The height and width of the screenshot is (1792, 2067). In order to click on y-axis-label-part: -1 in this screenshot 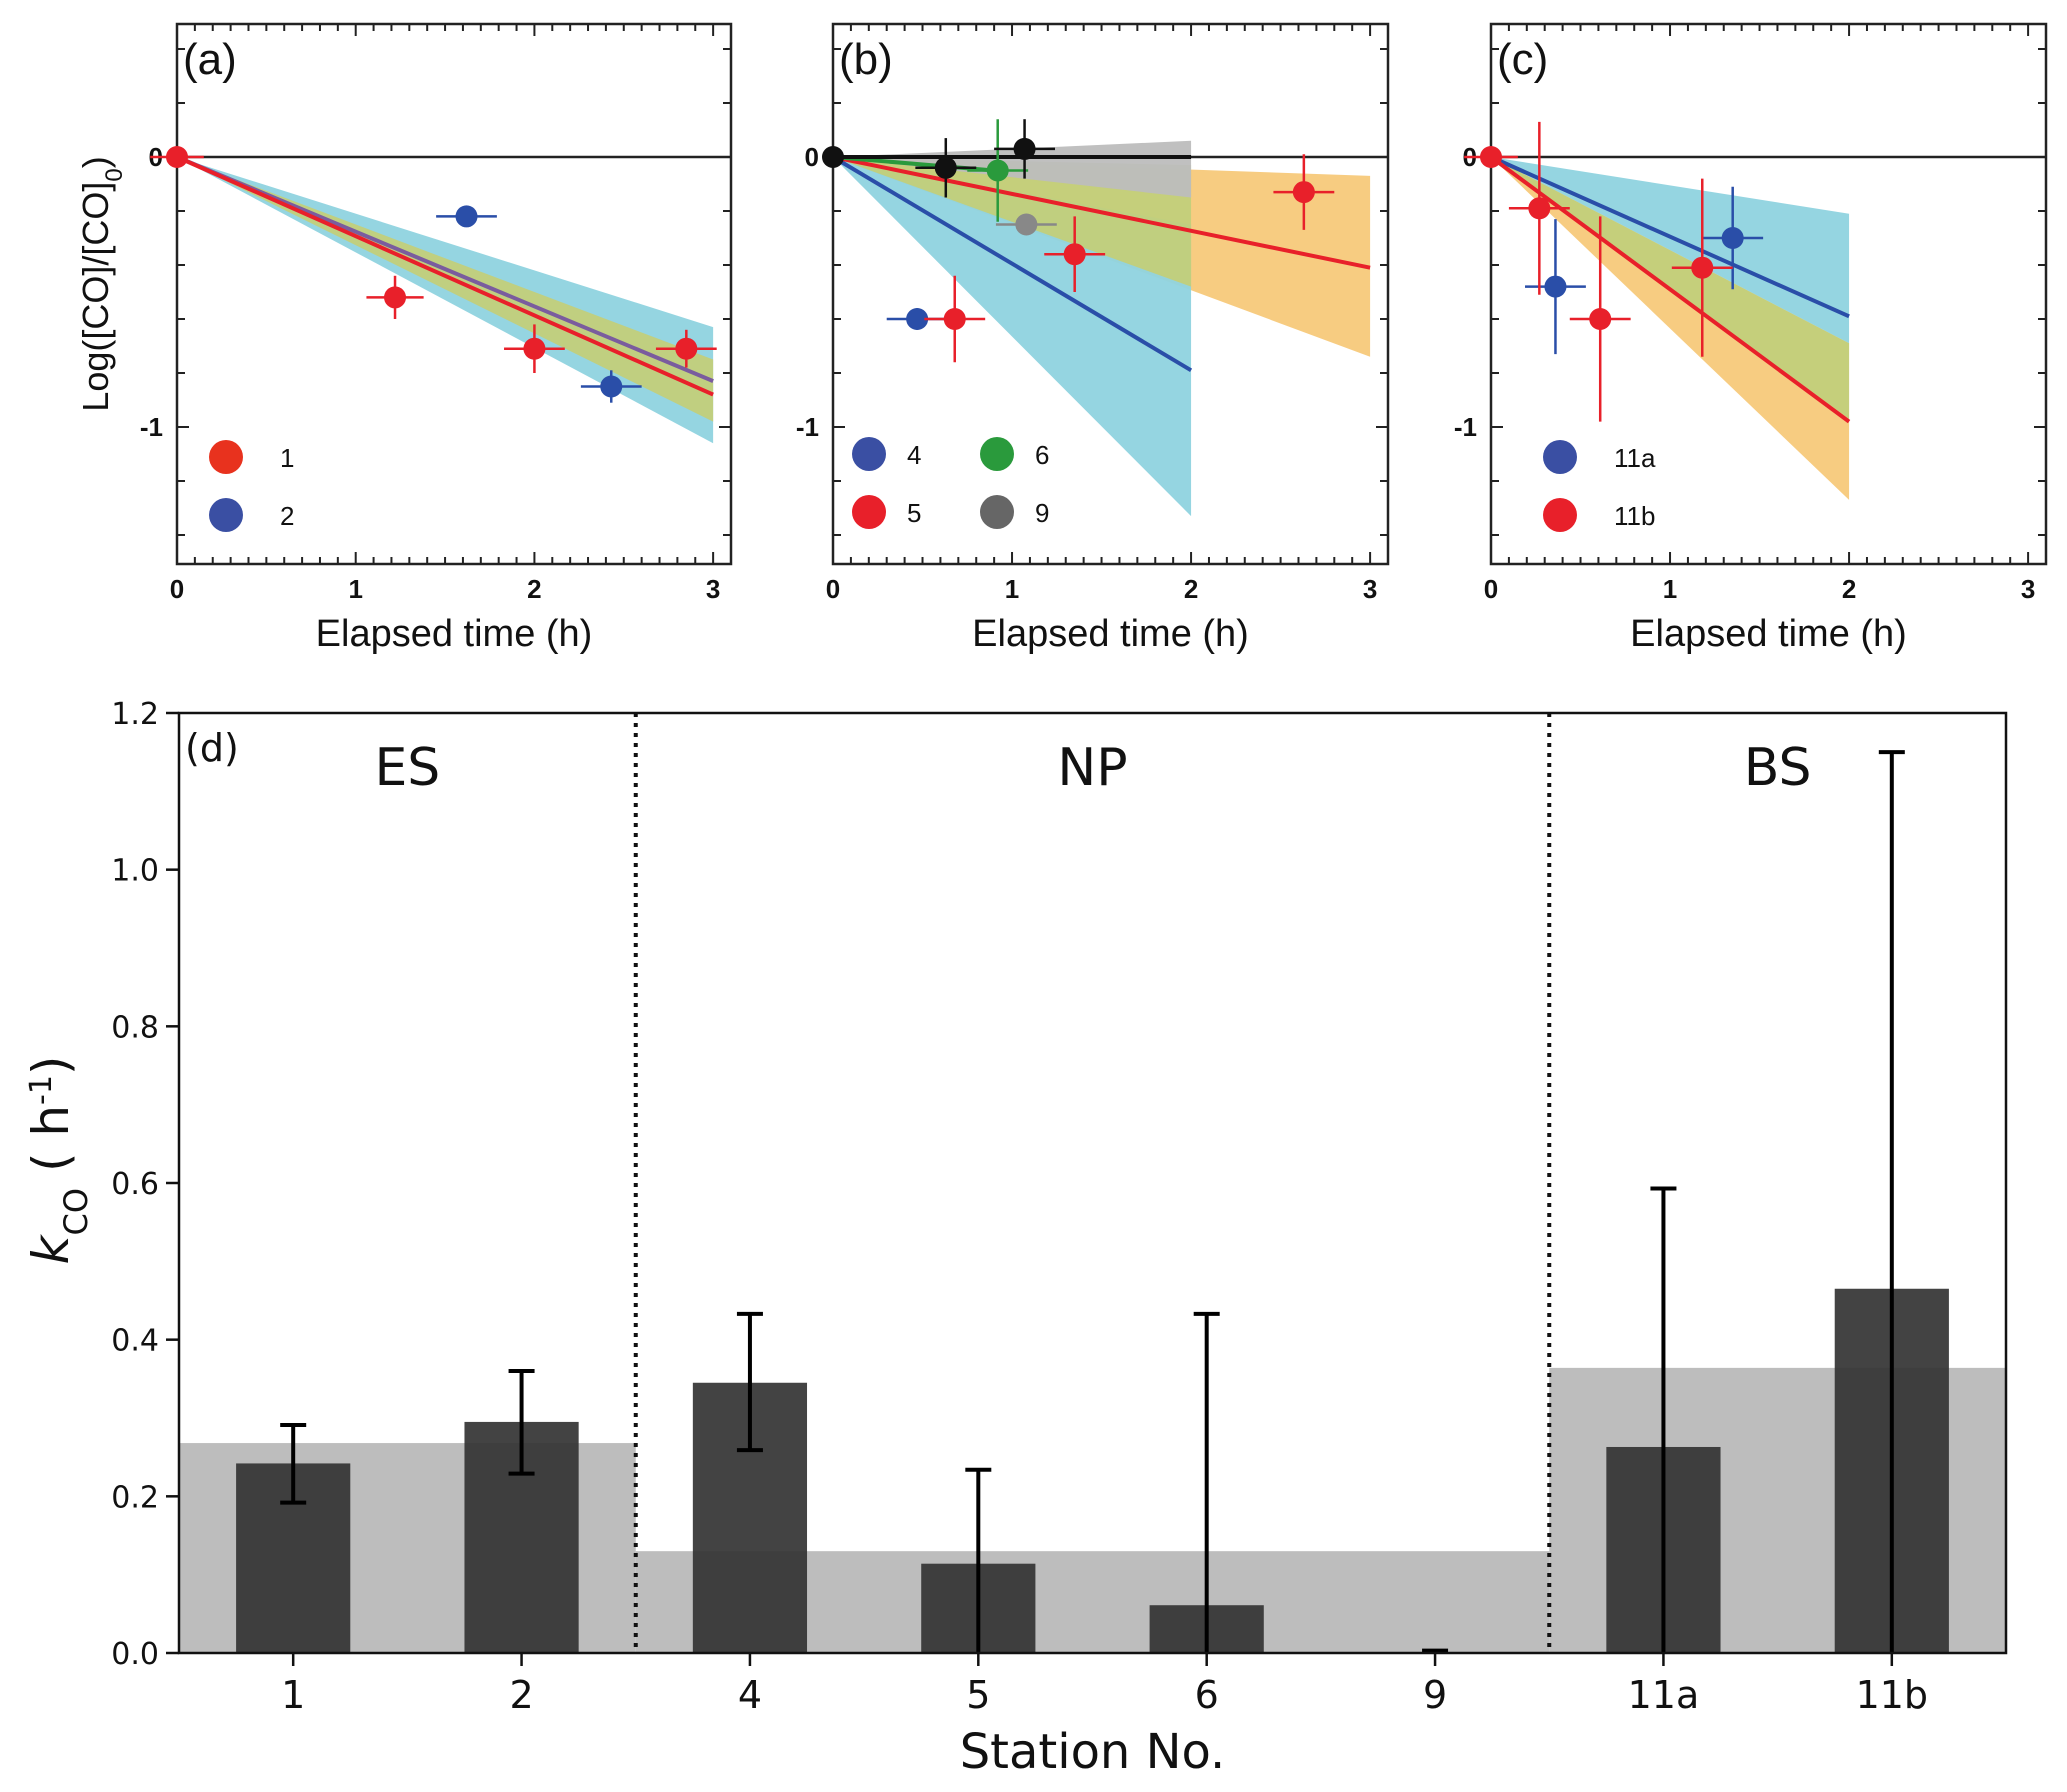, I will do `click(41, 1090)`.